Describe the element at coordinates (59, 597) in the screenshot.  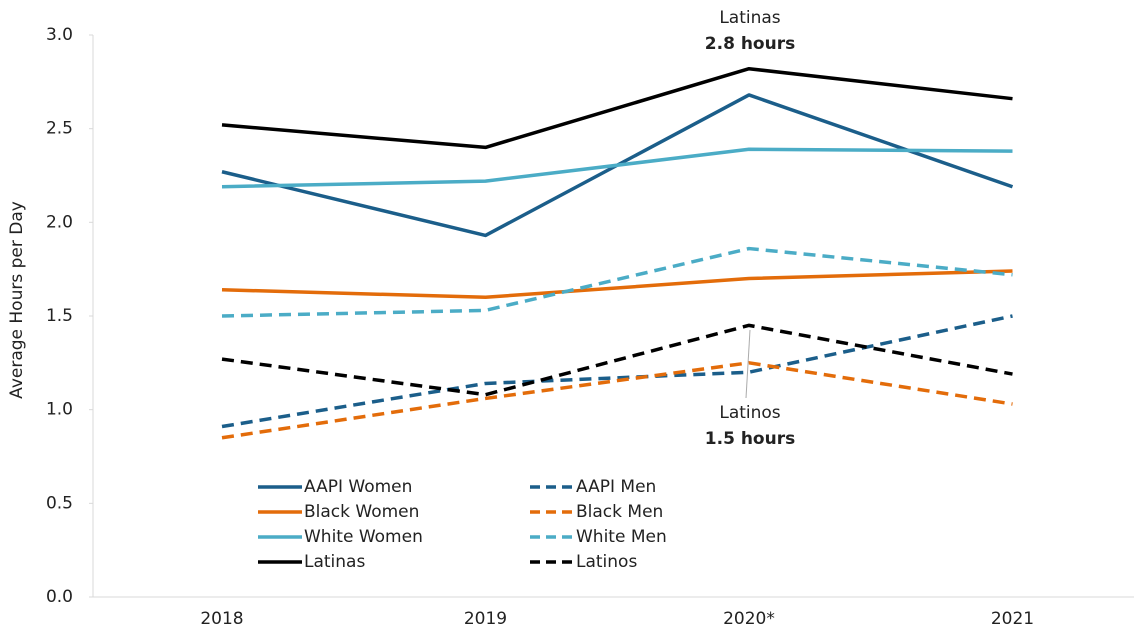
I see `y-tick-label: 0.0` at that location.